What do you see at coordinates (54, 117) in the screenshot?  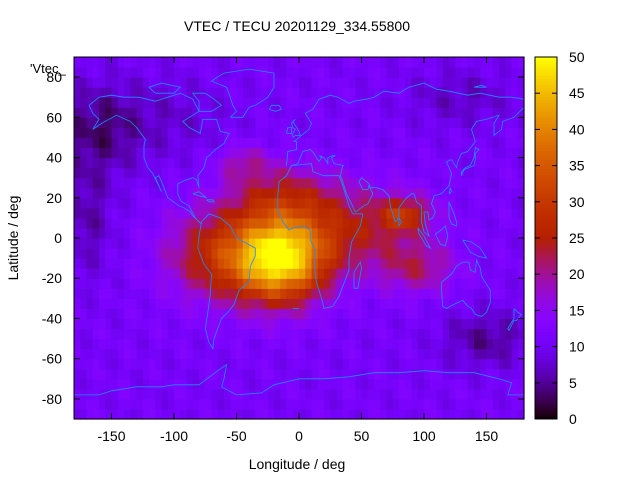 I see `y-tick-label: 60` at bounding box center [54, 117].